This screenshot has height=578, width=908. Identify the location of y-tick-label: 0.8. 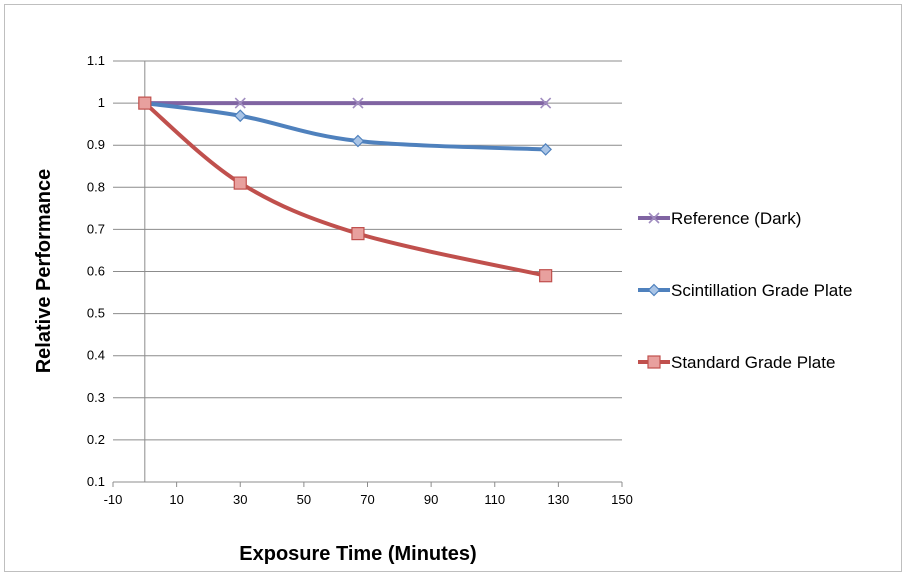
(96, 186).